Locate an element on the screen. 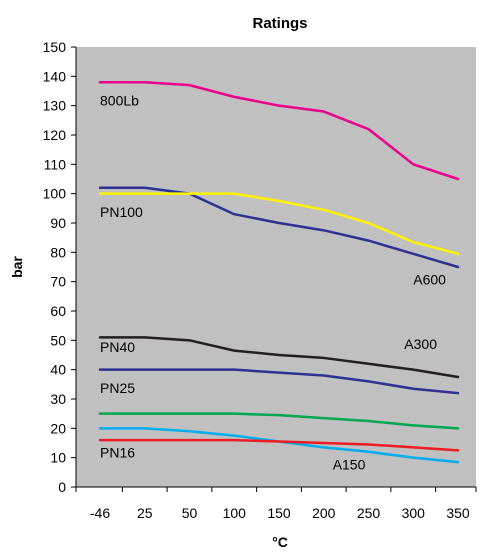 The image size is (480, 555). series-annotation-pn100: PN100 is located at coordinates (121, 212).